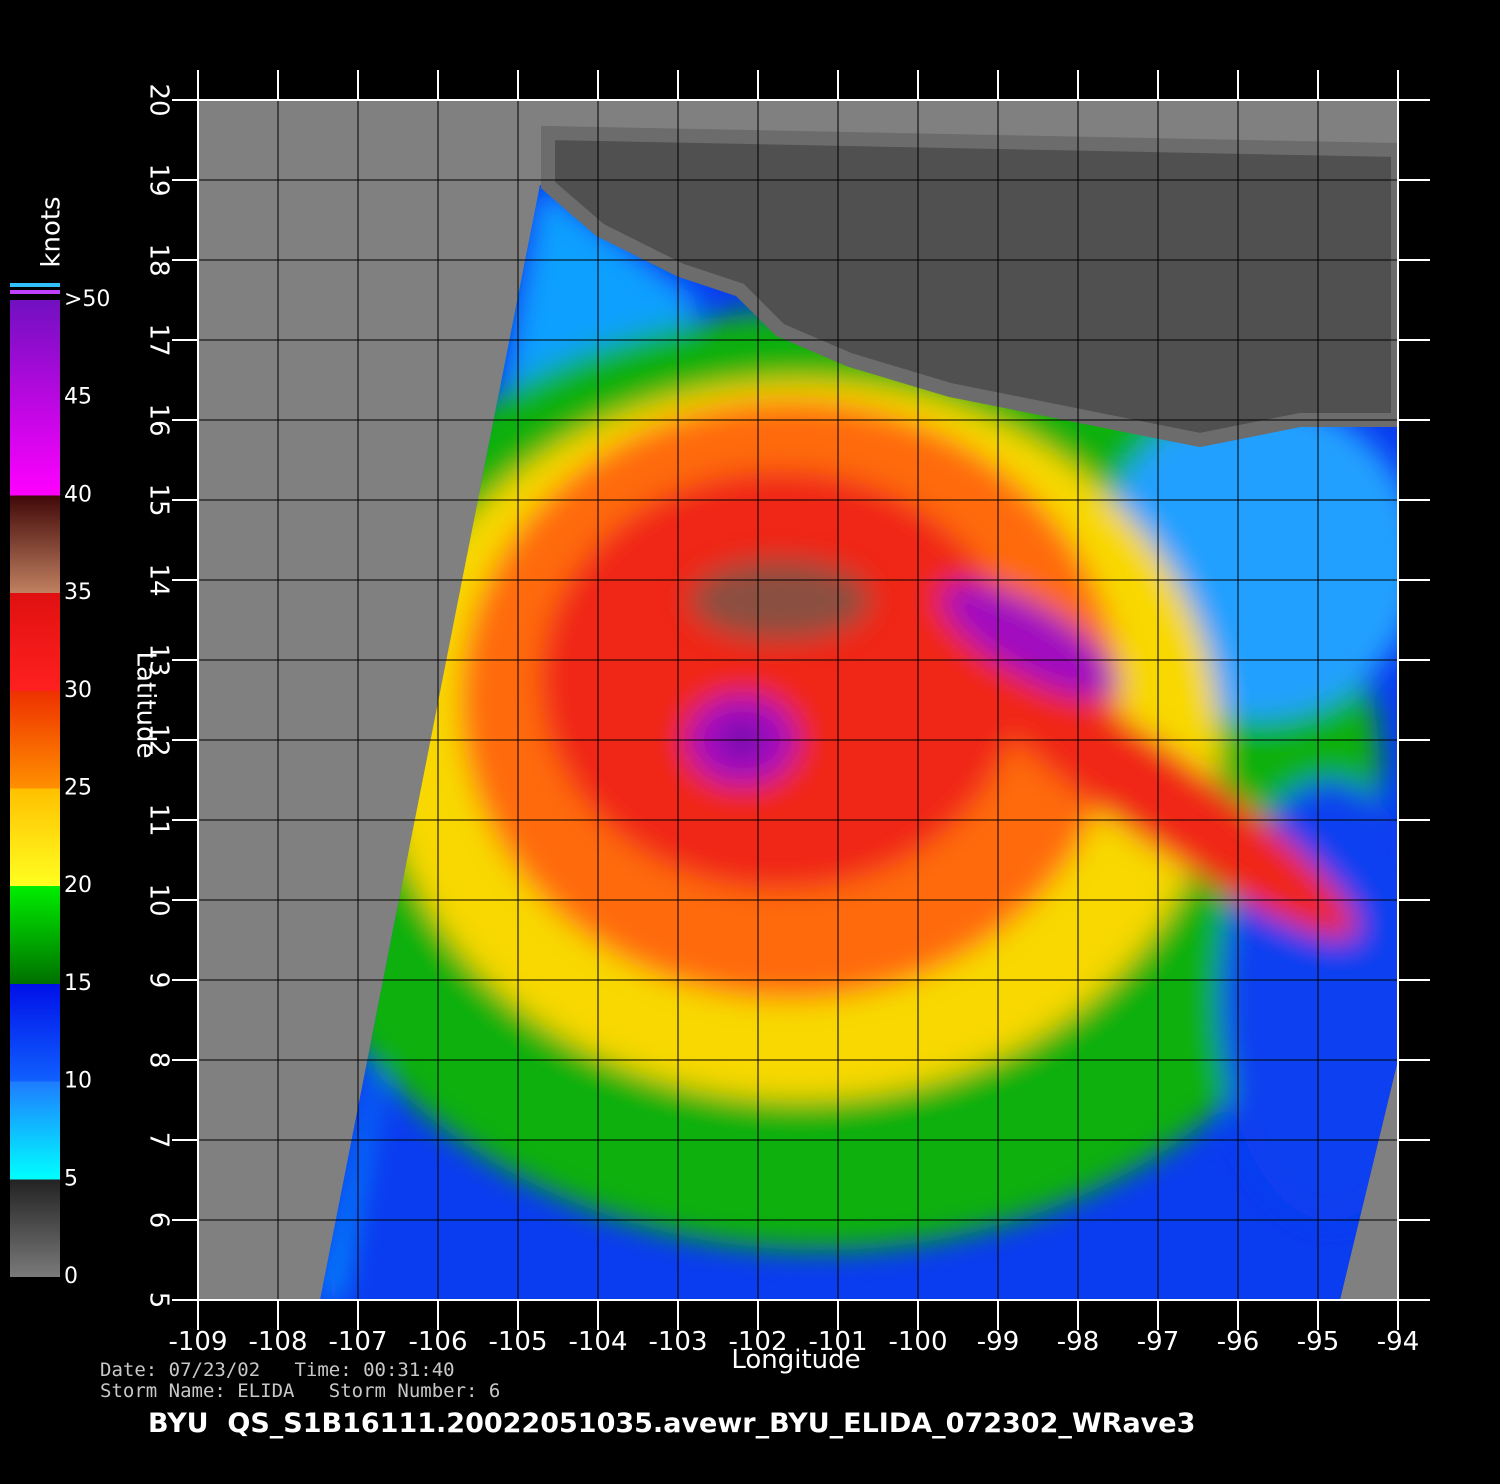 Image resolution: width=1500 pixels, height=1484 pixels. I want to click on x-tick-label: -98, so click(1078, 1342).